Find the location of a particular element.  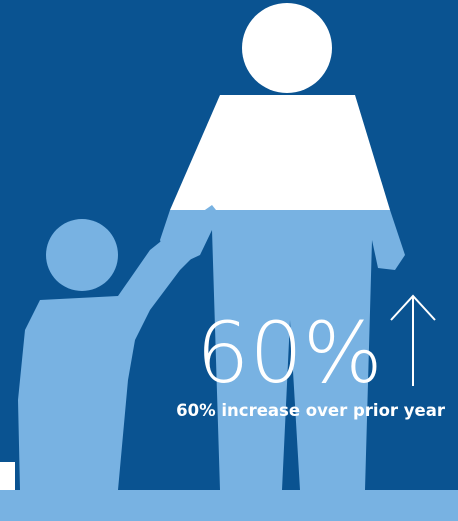

up-arrow is located at coordinates (413, 340).